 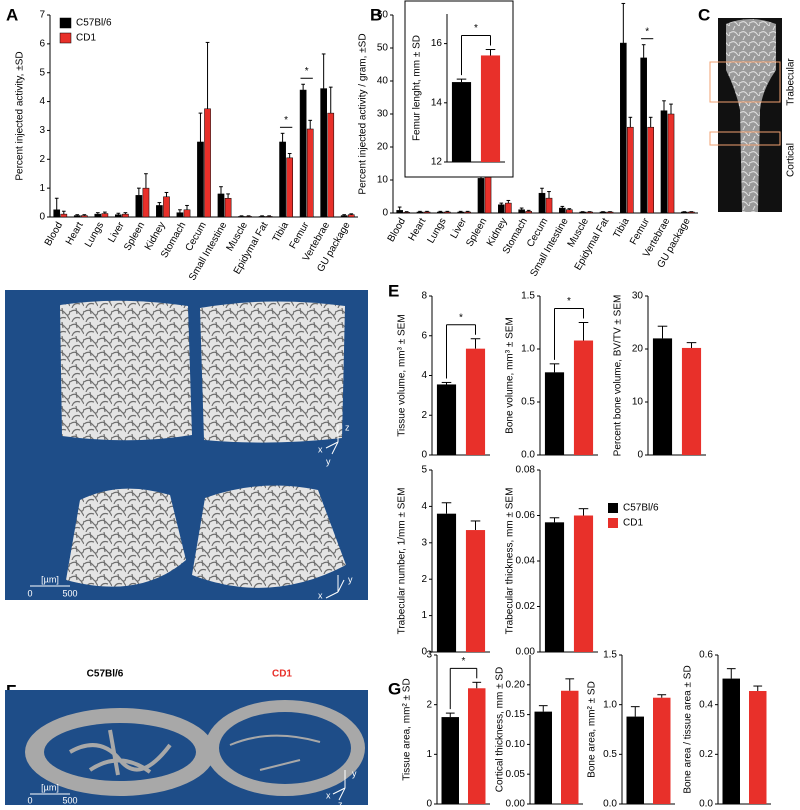 What do you see at coordinates (186, 747) in the screenshot?
I see `cortical-render` at bounding box center [186, 747].